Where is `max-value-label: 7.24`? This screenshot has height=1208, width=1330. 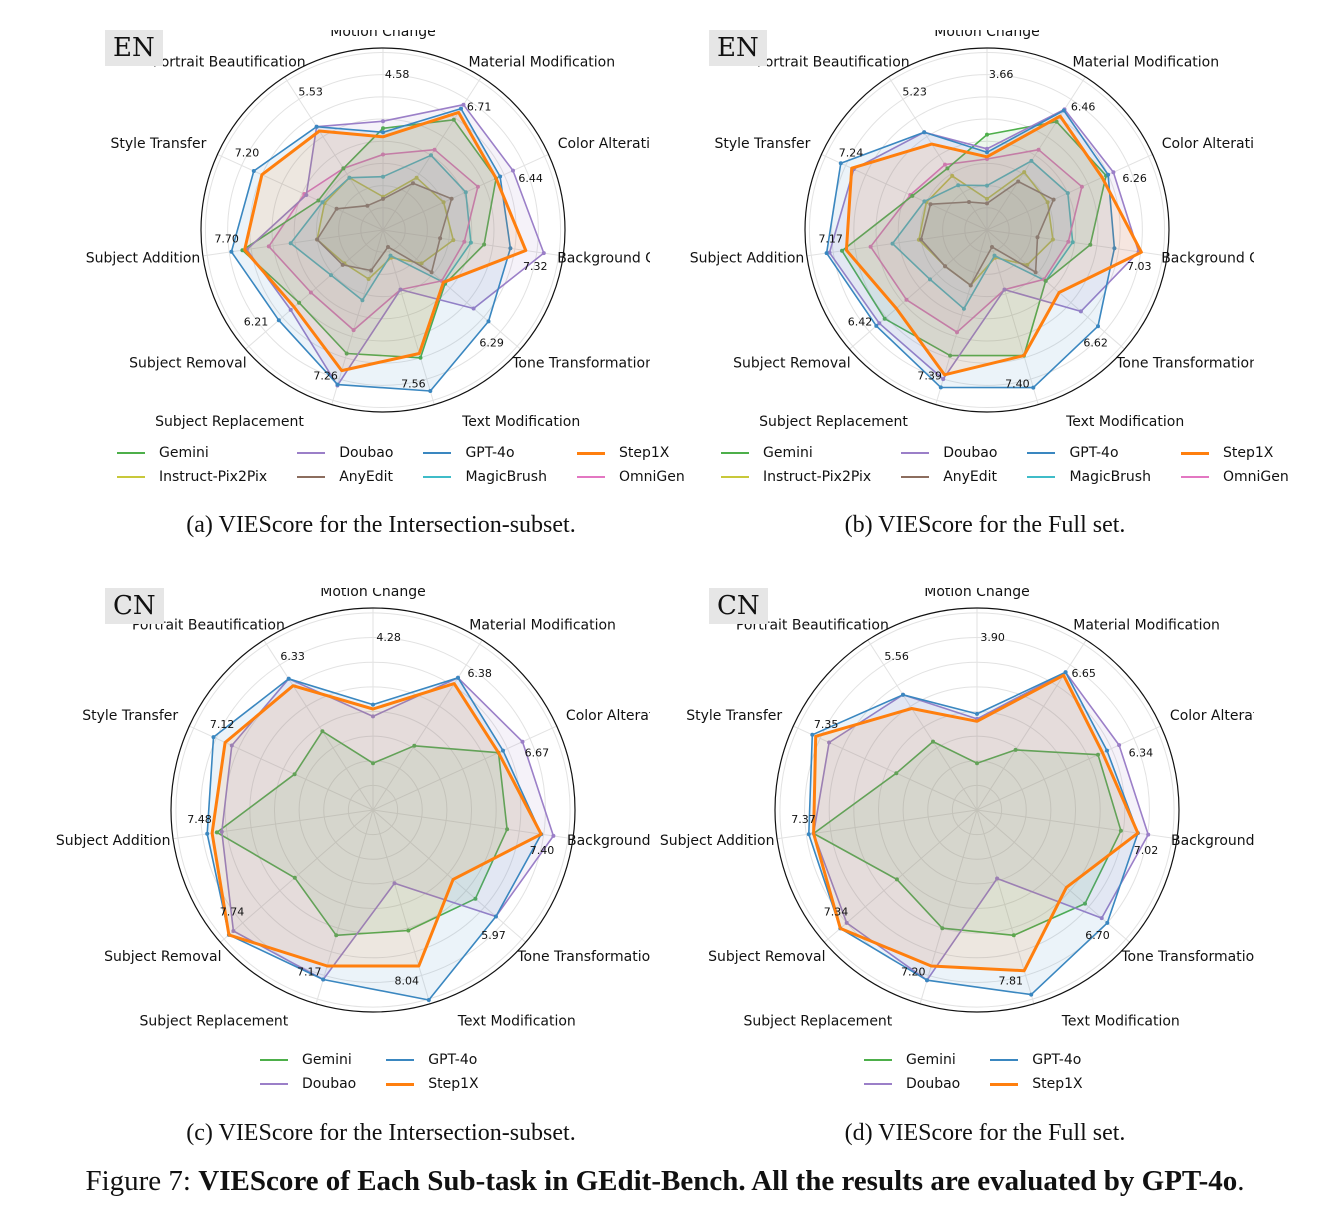 max-value-label: 7.24 is located at coordinates (851, 152).